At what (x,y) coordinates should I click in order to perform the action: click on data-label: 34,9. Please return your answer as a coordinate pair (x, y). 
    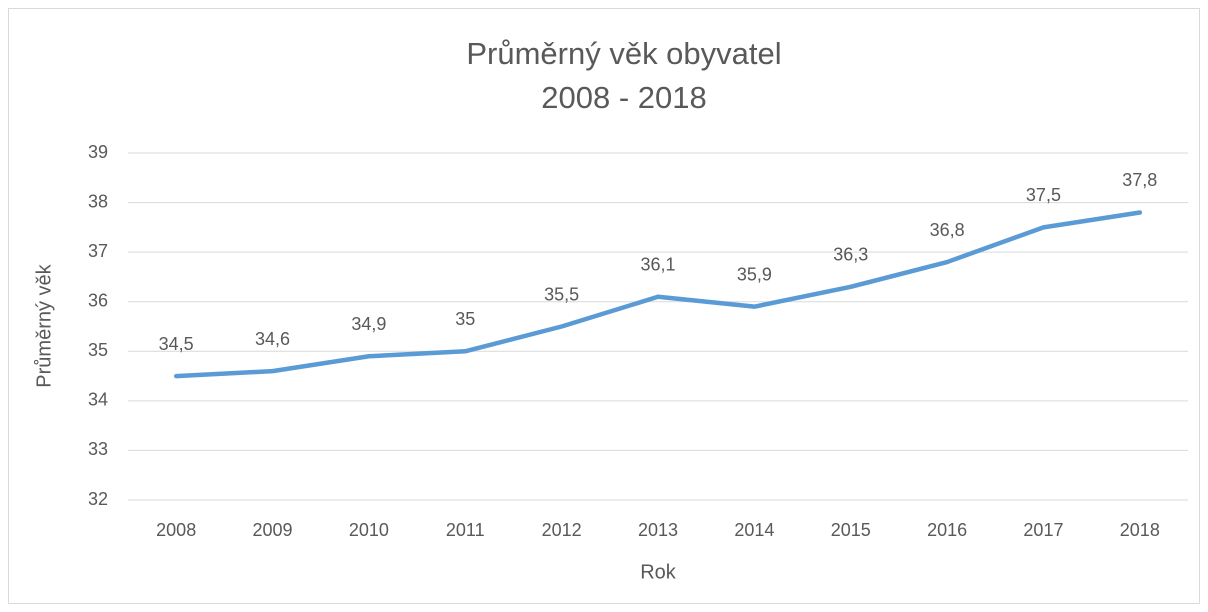
    Looking at the image, I should click on (368, 324).